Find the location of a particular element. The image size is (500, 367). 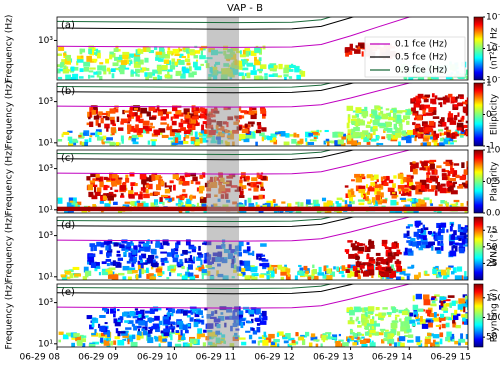

legend-label: 0.5 fce (Hz) is located at coordinates (421, 58).